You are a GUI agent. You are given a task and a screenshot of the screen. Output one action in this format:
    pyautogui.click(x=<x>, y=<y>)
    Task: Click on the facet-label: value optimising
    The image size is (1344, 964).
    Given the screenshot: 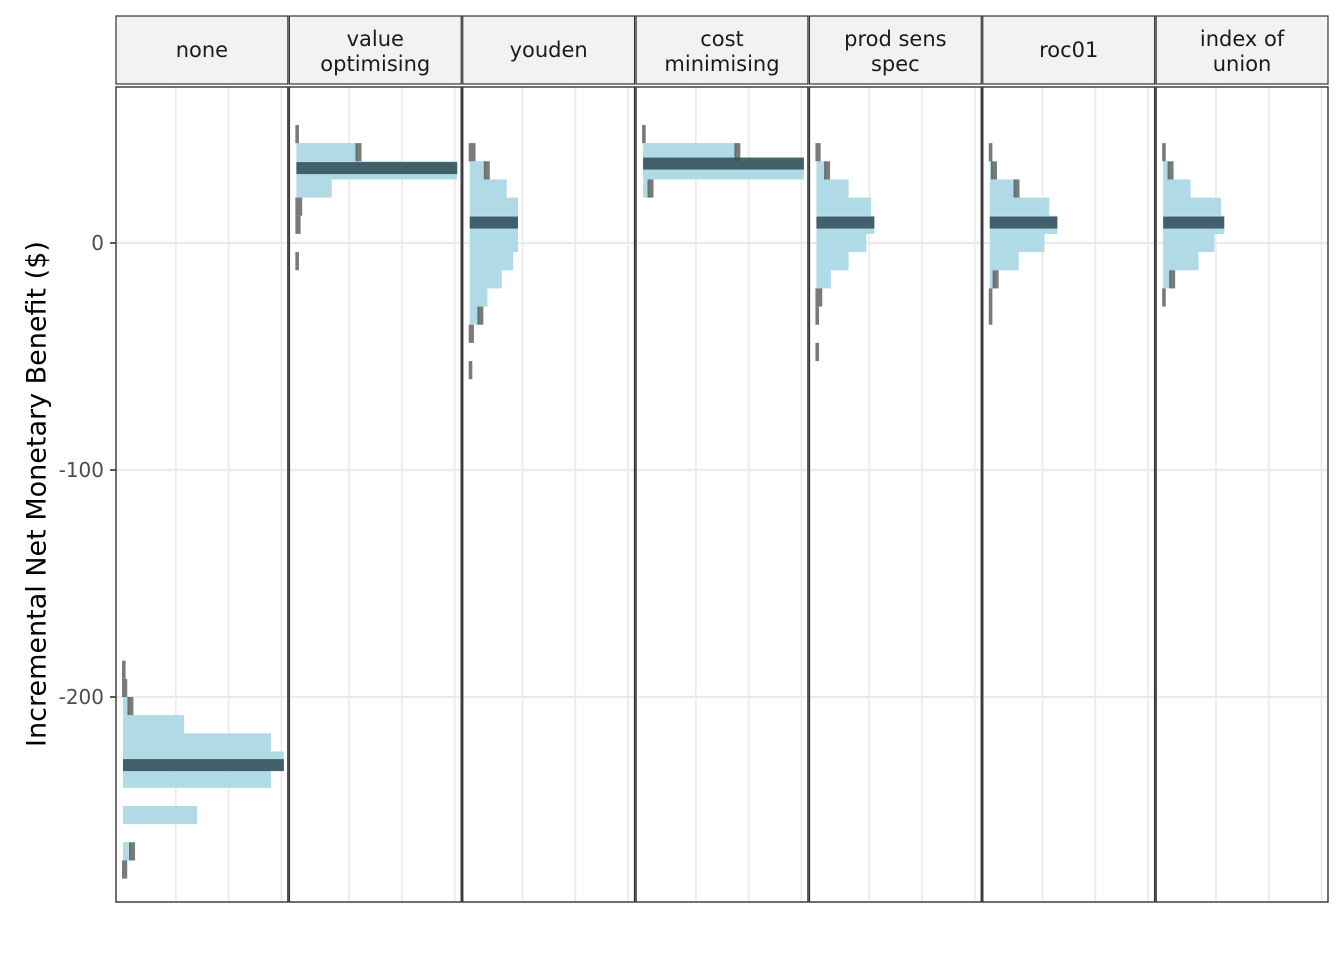 What is the action you would take?
    pyautogui.click(x=375, y=51)
    